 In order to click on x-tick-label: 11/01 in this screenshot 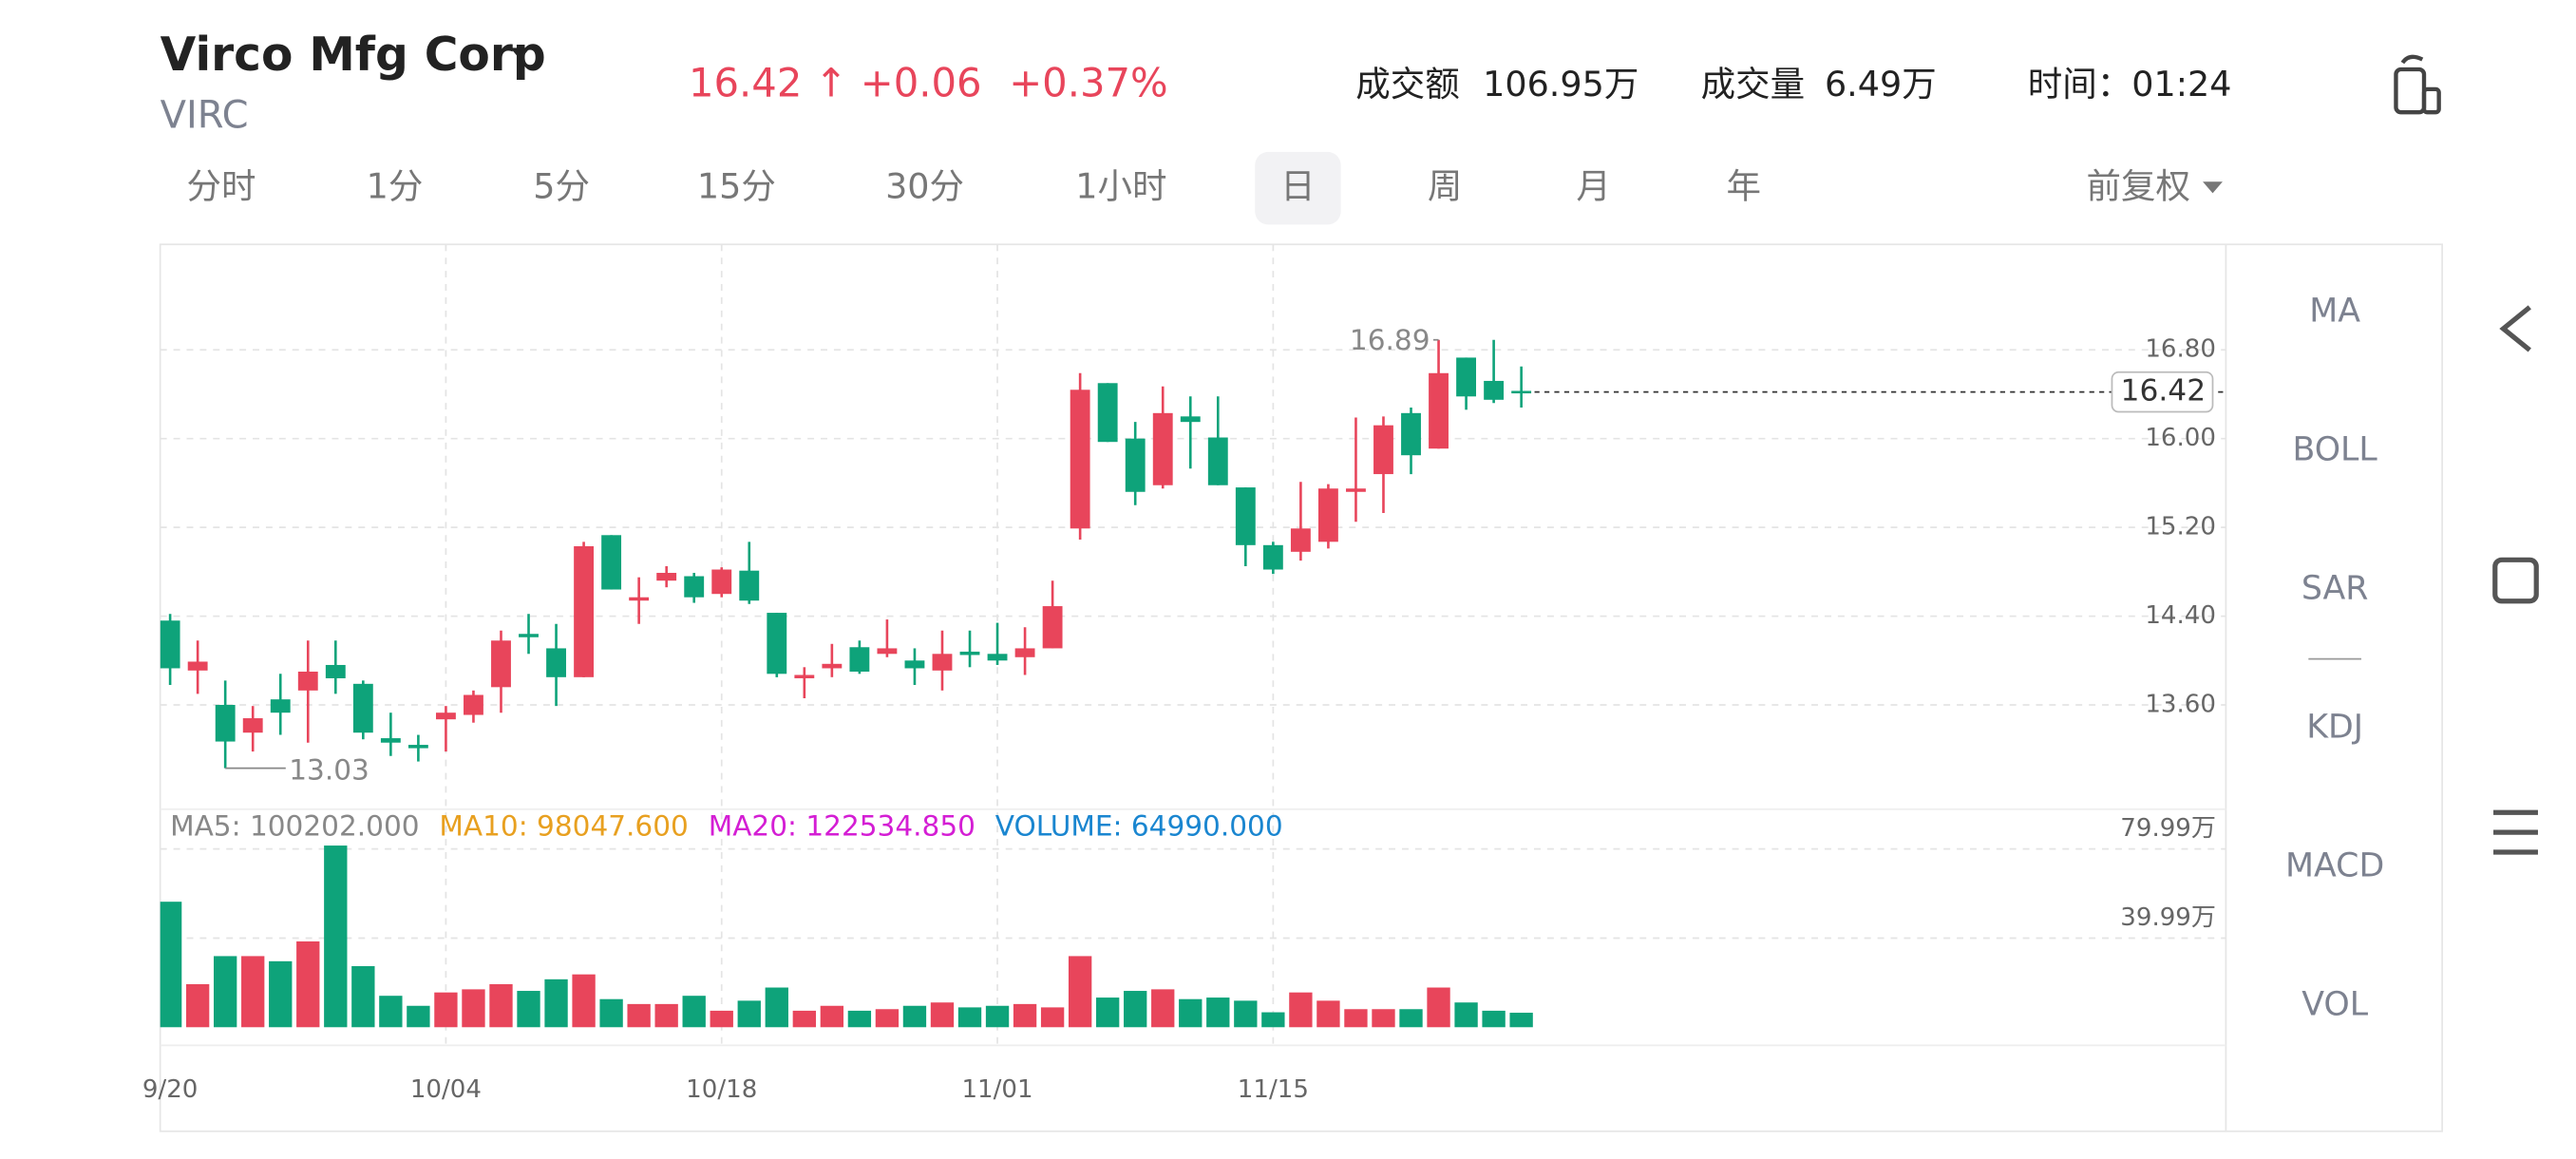, I will do `click(997, 1089)`.